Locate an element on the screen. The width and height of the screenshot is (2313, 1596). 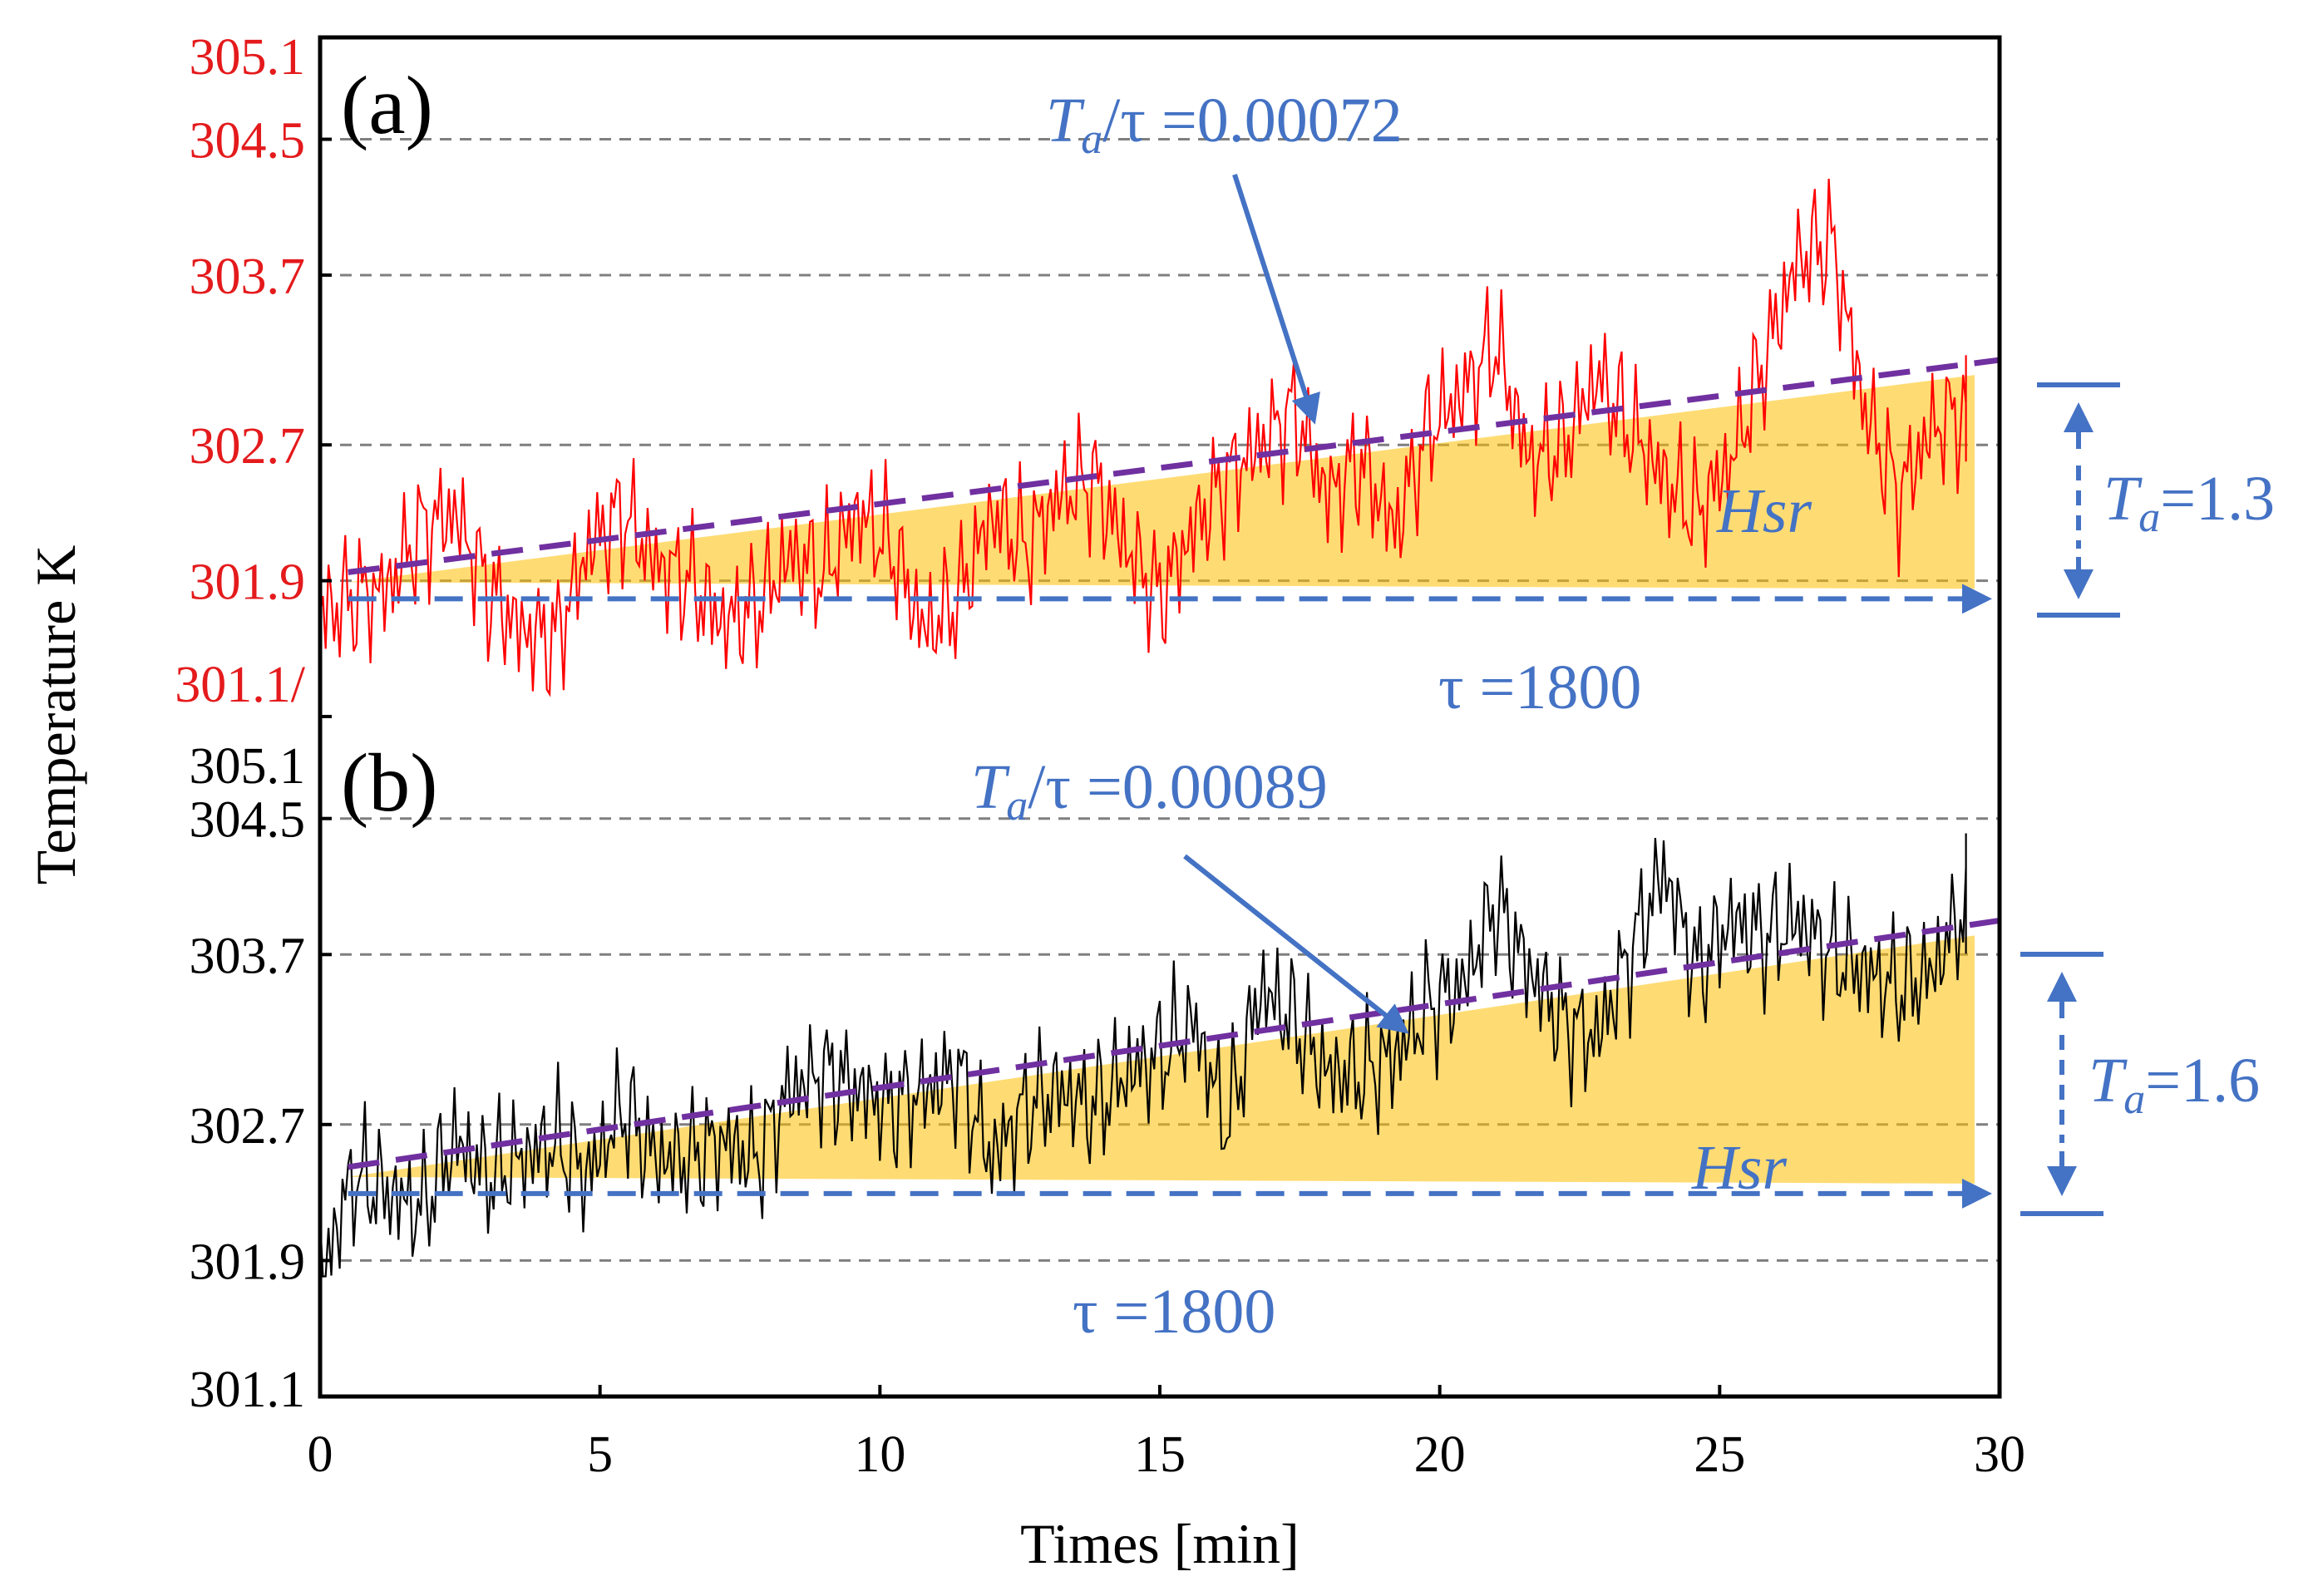
panel-a-y-ticks: 305.1 304.5 303.7 302.7 301.9 301.1/ is located at coordinates (253, 373).